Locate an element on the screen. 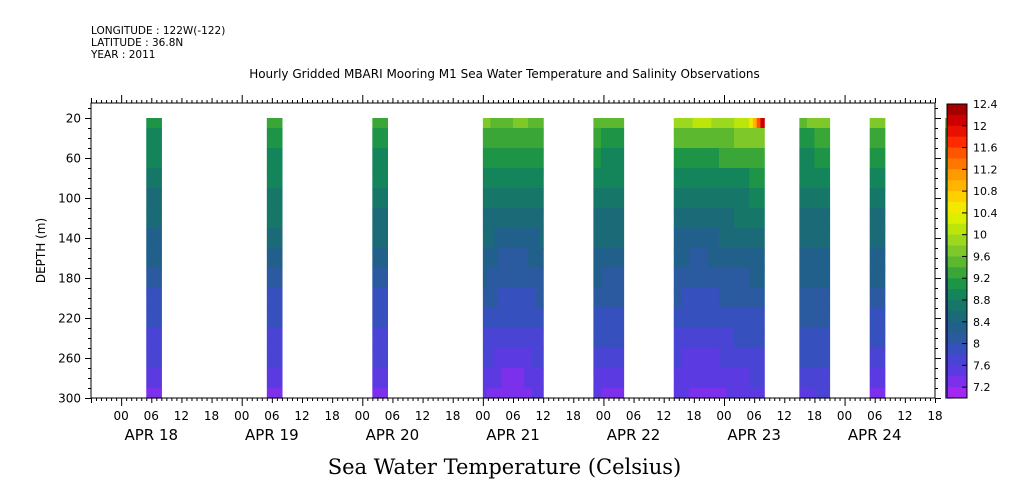  x-tick-label: 18 is located at coordinates (332, 416).